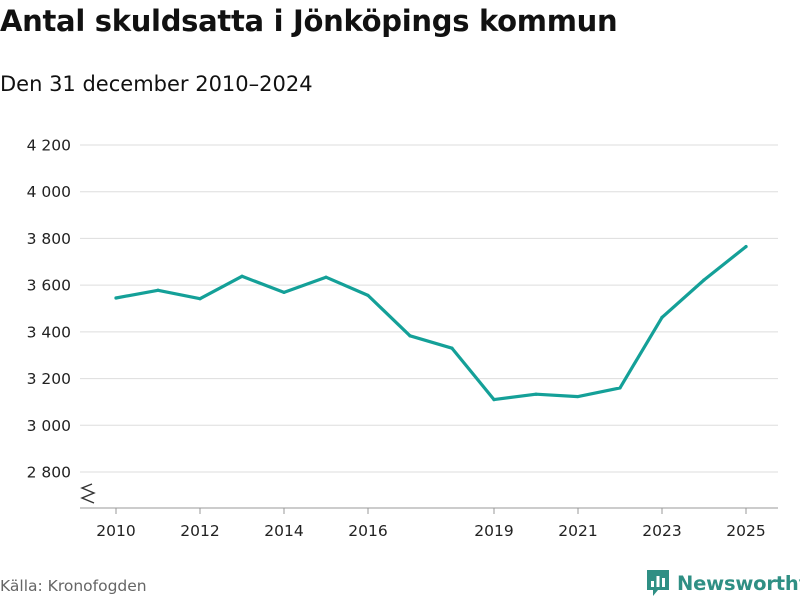 This screenshot has height=600, width=800. What do you see at coordinates (88, 493) in the screenshot?
I see `axis-break-icon` at bounding box center [88, 493].